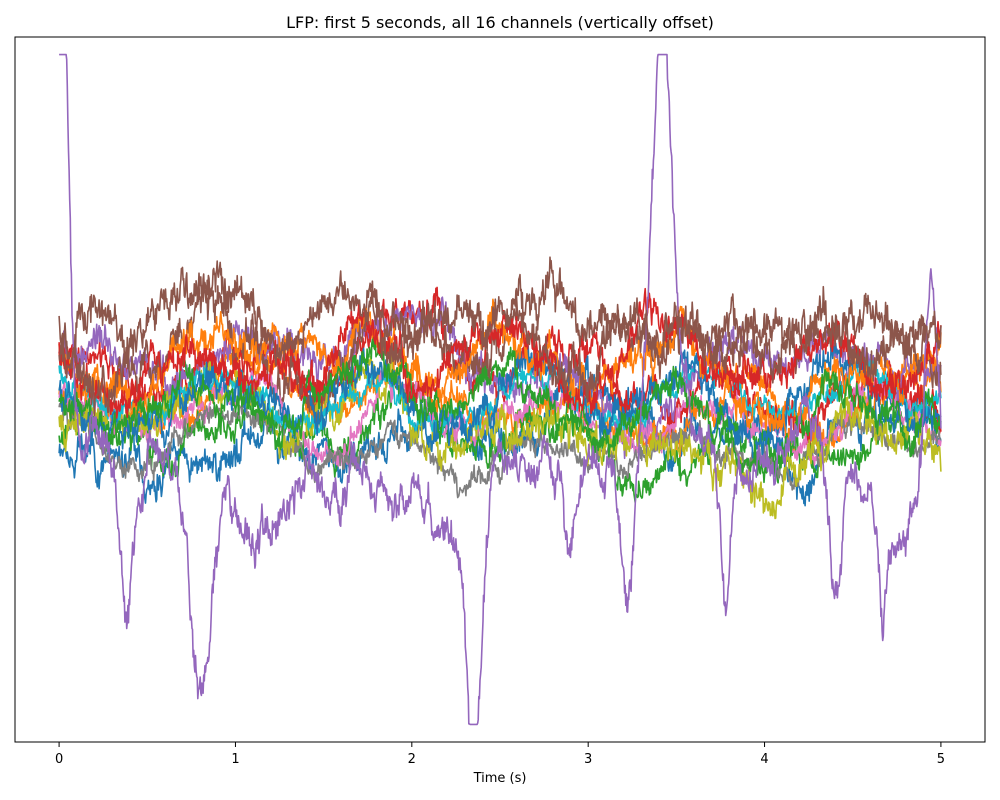  What do you see at coordinates (588, 759) in the screenshot?
I see `x-tick-label: 3` at bounding box center [588, 759].